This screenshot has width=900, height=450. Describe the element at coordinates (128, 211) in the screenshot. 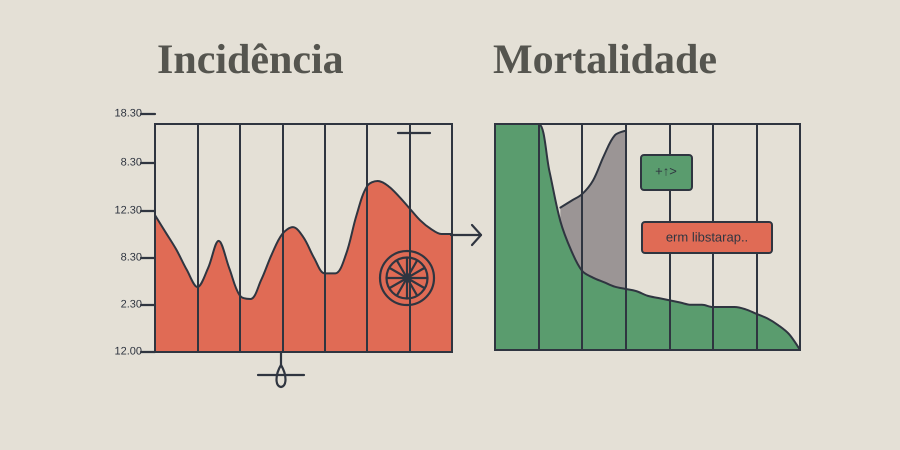

I see `text: 12.30` at that location.